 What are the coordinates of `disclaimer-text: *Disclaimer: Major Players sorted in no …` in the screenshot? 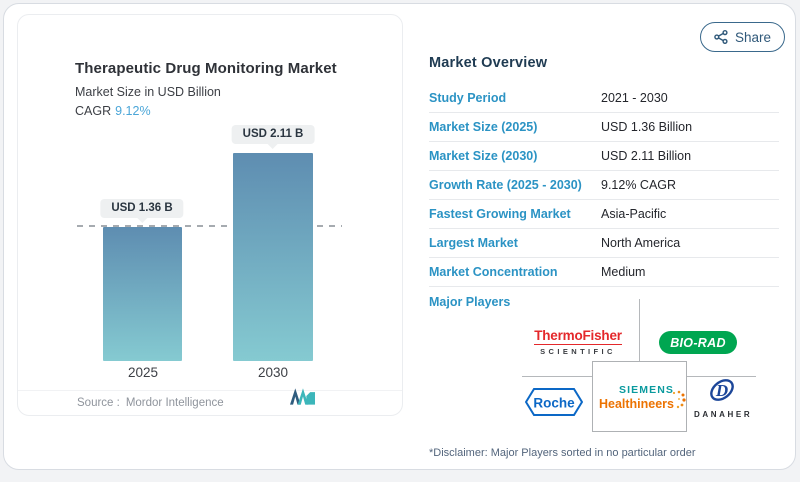 It's located at (562, 453).